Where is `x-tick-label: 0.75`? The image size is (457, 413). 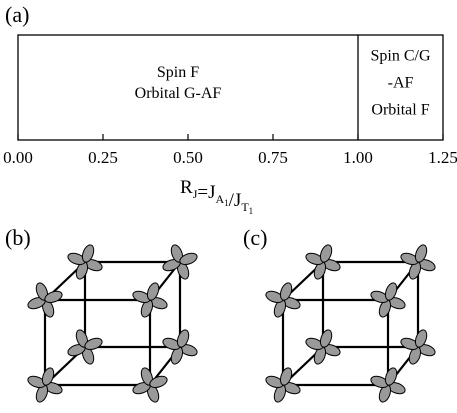
x-tick-label: 0.75 is located at coordinates (273, 157).